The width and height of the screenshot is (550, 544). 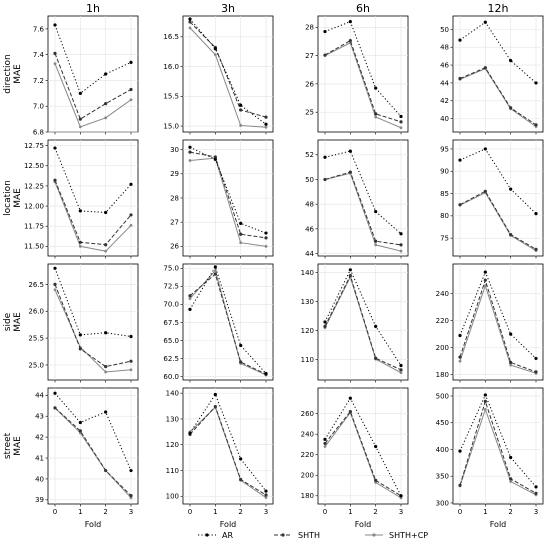 I want to click on panel-side-3h: 60.0 62.5 65.0 67.5 70.0 72.5 75.0, so click(x=218, y=323).